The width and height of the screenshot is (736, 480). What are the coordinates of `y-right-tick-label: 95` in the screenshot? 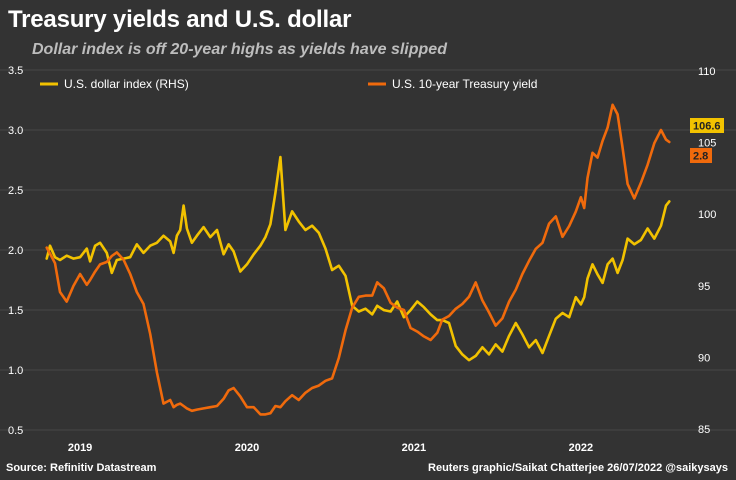 It's located at (704, 287).